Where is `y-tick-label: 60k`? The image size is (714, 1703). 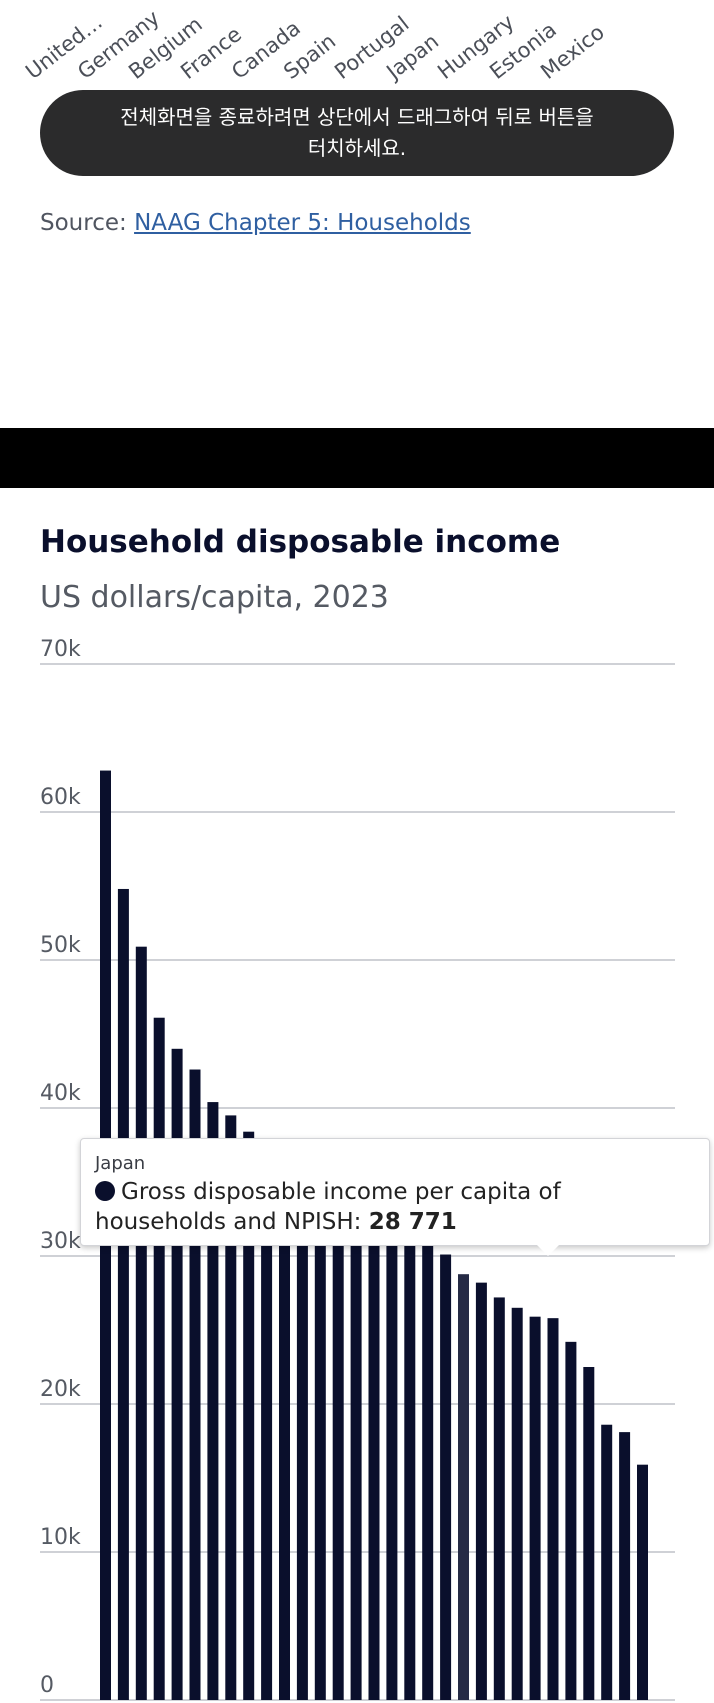 y-tick-label: 60k is located at coordinates (60, 797).